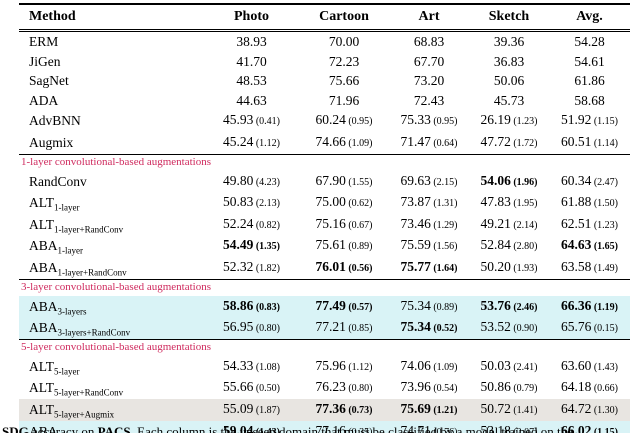  I want to click on table-row: ERM 38.93 70.00 68.83 39.36 54.28, so click(324, 41).